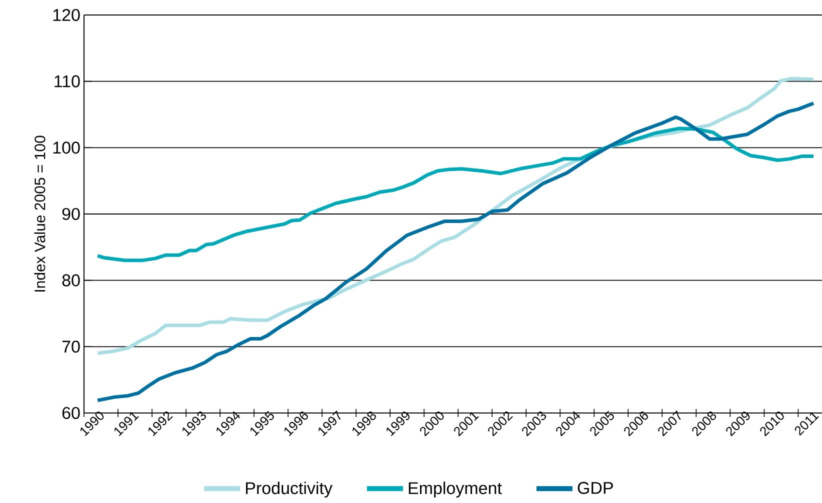  I want to click on y-tick-label: 60, so click(71, 413).